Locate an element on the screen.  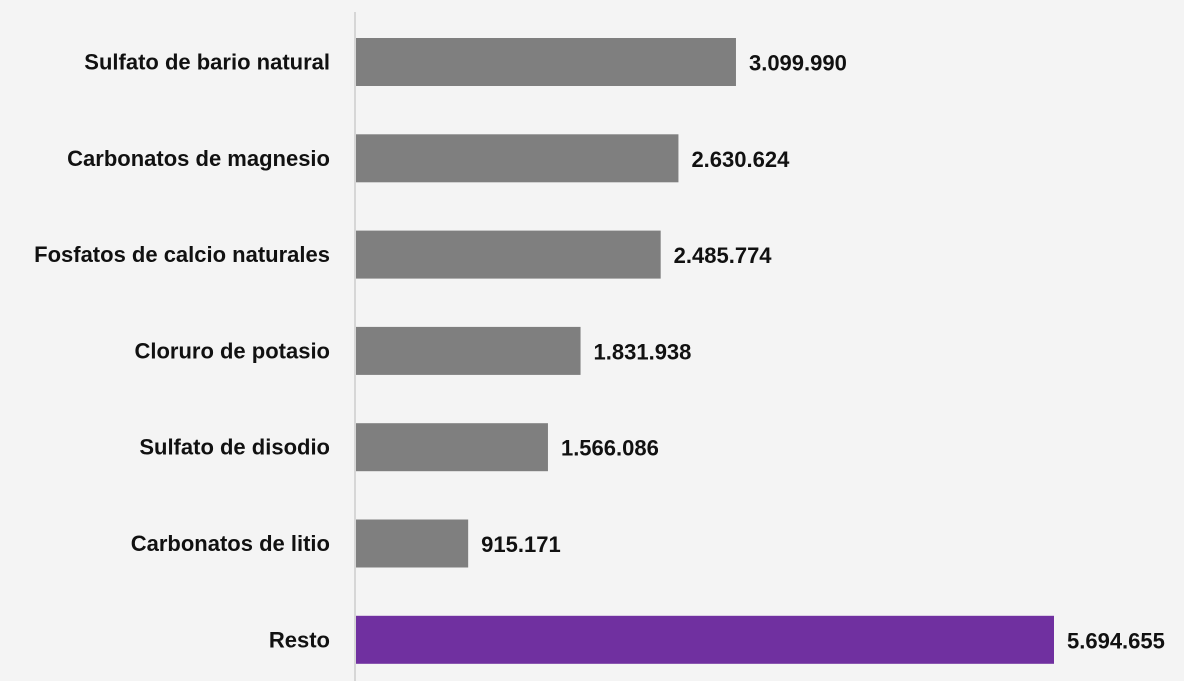
category-label-cloruro-de-potasio: Cloruro de potasio is located at coordinates (232, 350).